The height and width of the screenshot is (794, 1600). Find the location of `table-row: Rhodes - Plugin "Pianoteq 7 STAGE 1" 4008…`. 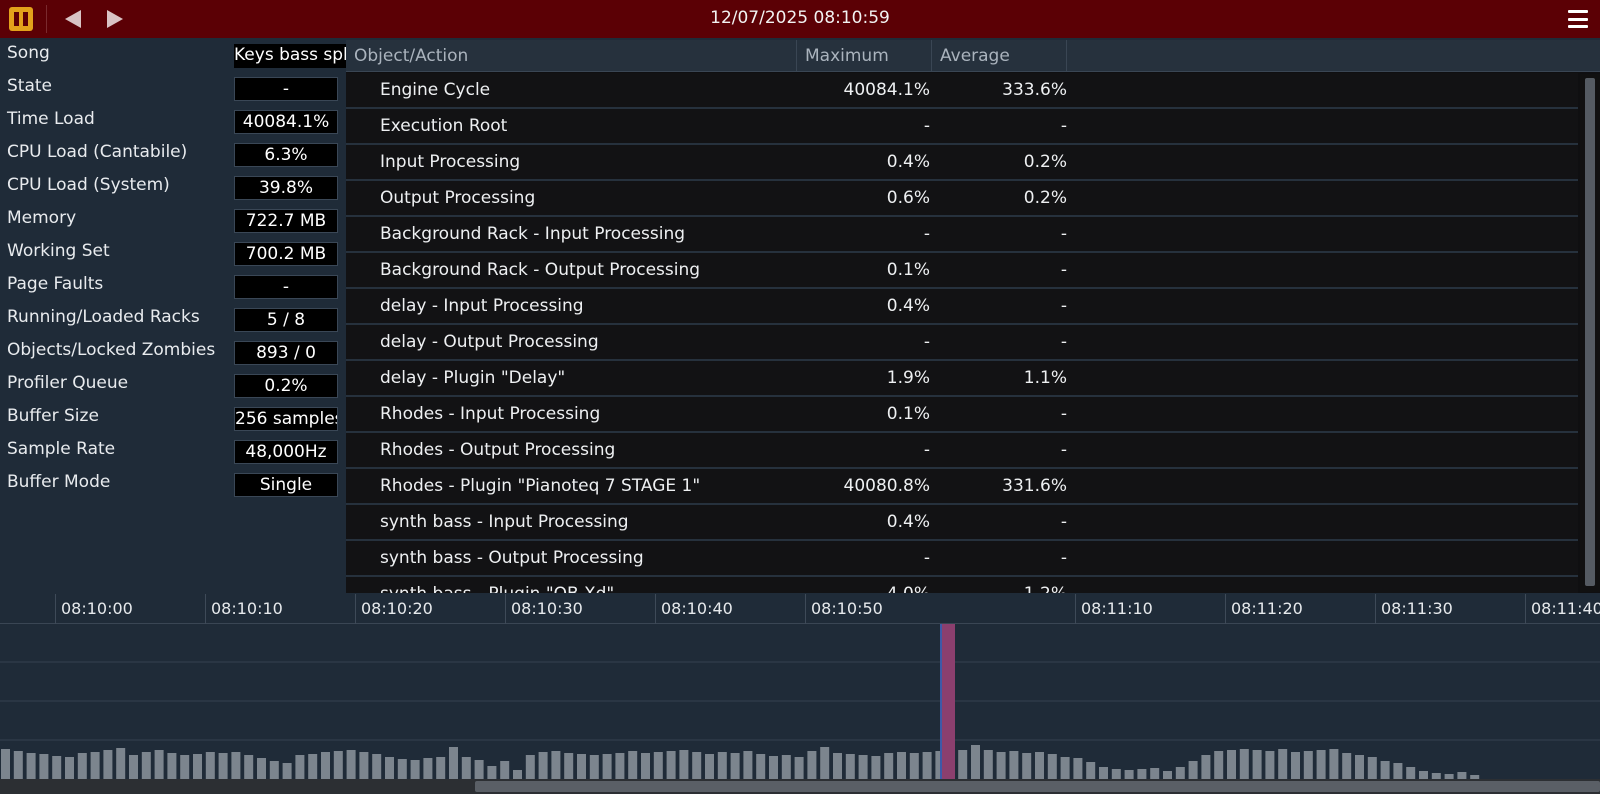

table-row: Rhodes - Plugin "Pianoteq 7 STAGE 1" 4008… is located at coordinates (962, 487).